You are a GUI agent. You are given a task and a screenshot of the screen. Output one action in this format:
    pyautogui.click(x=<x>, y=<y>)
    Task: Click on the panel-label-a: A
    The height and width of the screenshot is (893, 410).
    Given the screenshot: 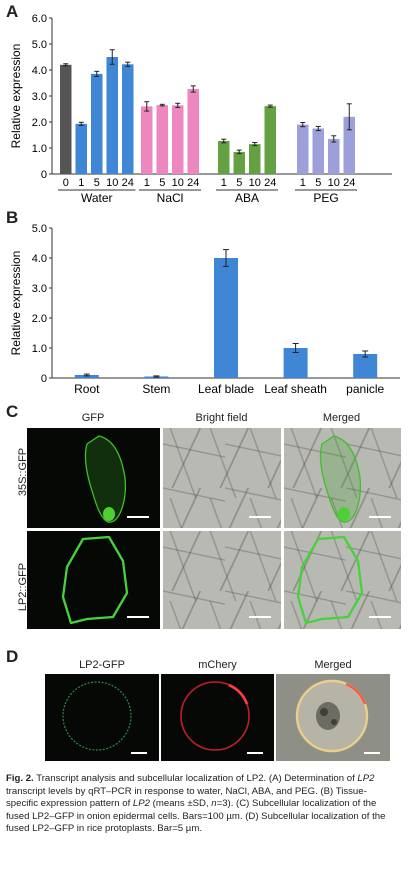 What is the action you would take?
    pyautogui.click(x=12, y=11)
    